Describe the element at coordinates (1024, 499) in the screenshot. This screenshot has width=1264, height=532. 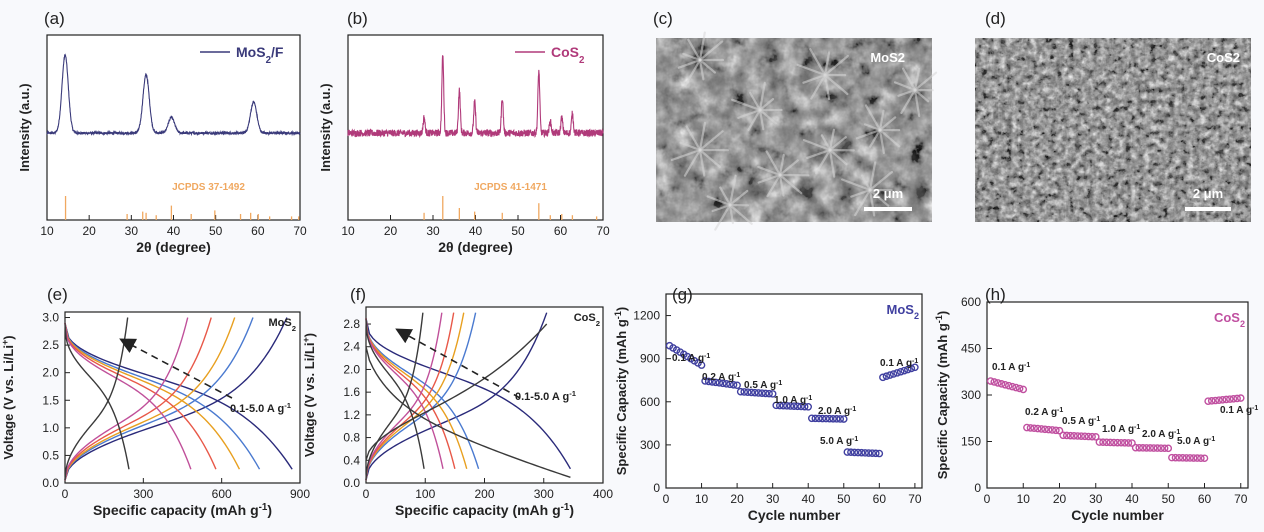
I see `rate-h-xtick-label: 10` at that location.